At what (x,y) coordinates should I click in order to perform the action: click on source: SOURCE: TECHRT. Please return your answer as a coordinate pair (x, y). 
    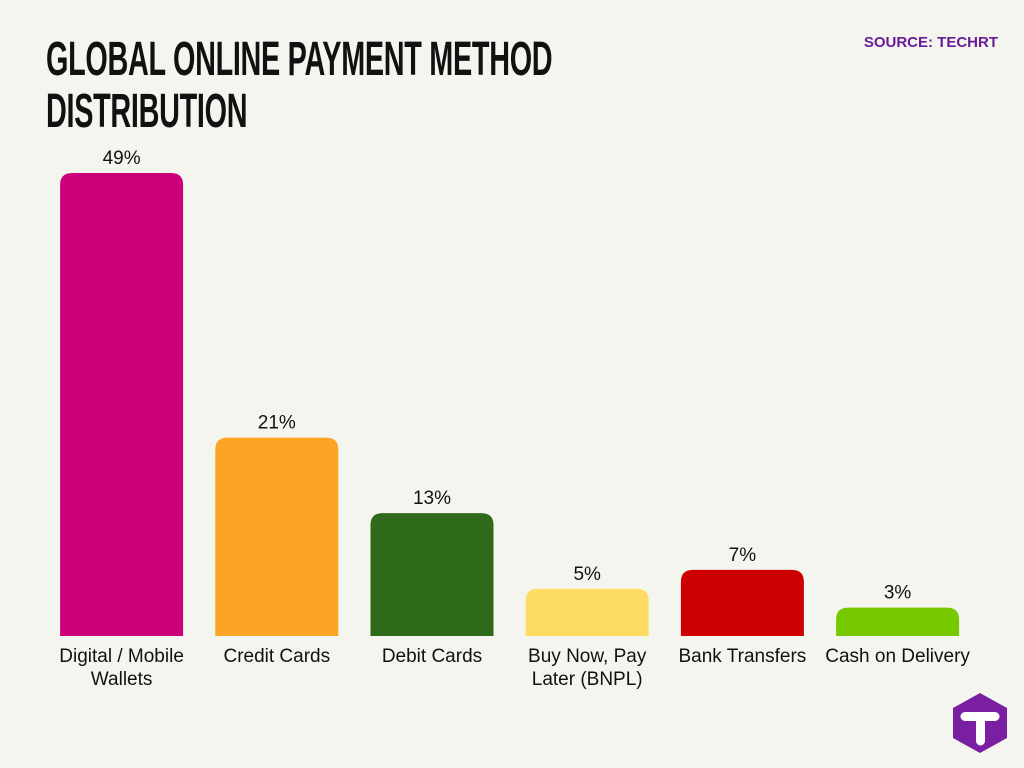
    Looking at the image, I should click on (930, 42).